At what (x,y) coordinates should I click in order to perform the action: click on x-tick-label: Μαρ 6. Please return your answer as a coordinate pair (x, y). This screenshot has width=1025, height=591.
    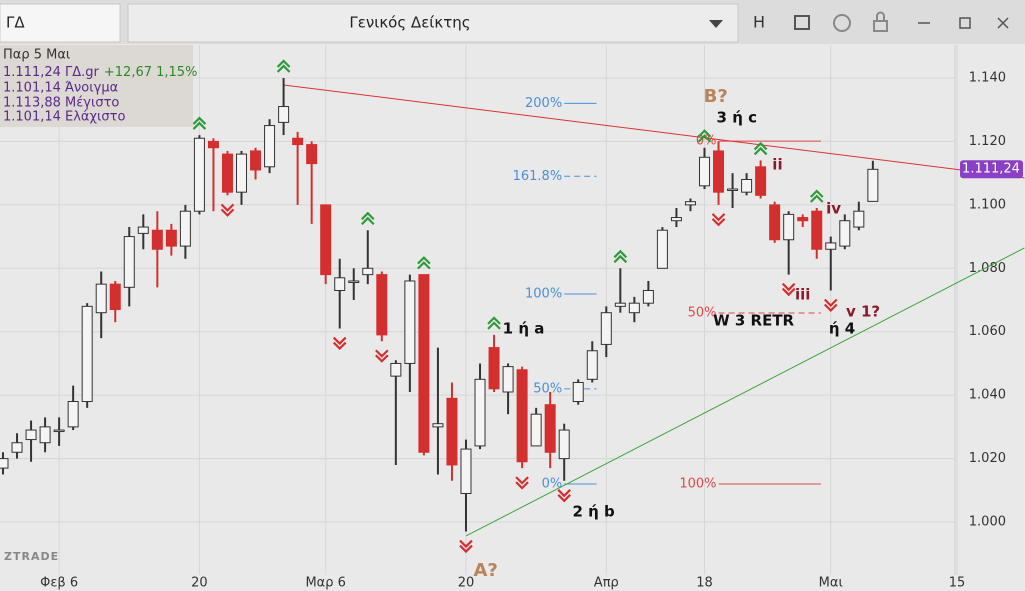
    Looking at the image, I should click on (325, 583).